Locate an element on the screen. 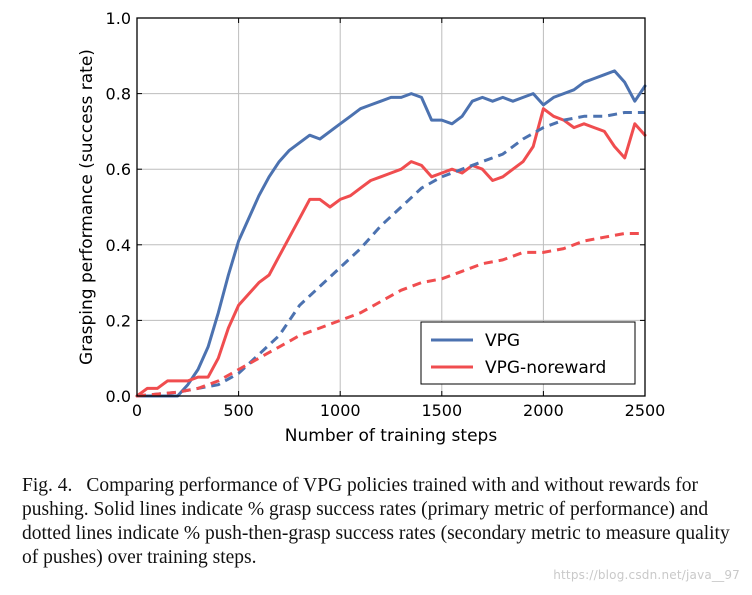 The width and height of the screenshot is (752, 595). y-axis-label: Grasping performance (success rate) is located at coordinates (87, 207).